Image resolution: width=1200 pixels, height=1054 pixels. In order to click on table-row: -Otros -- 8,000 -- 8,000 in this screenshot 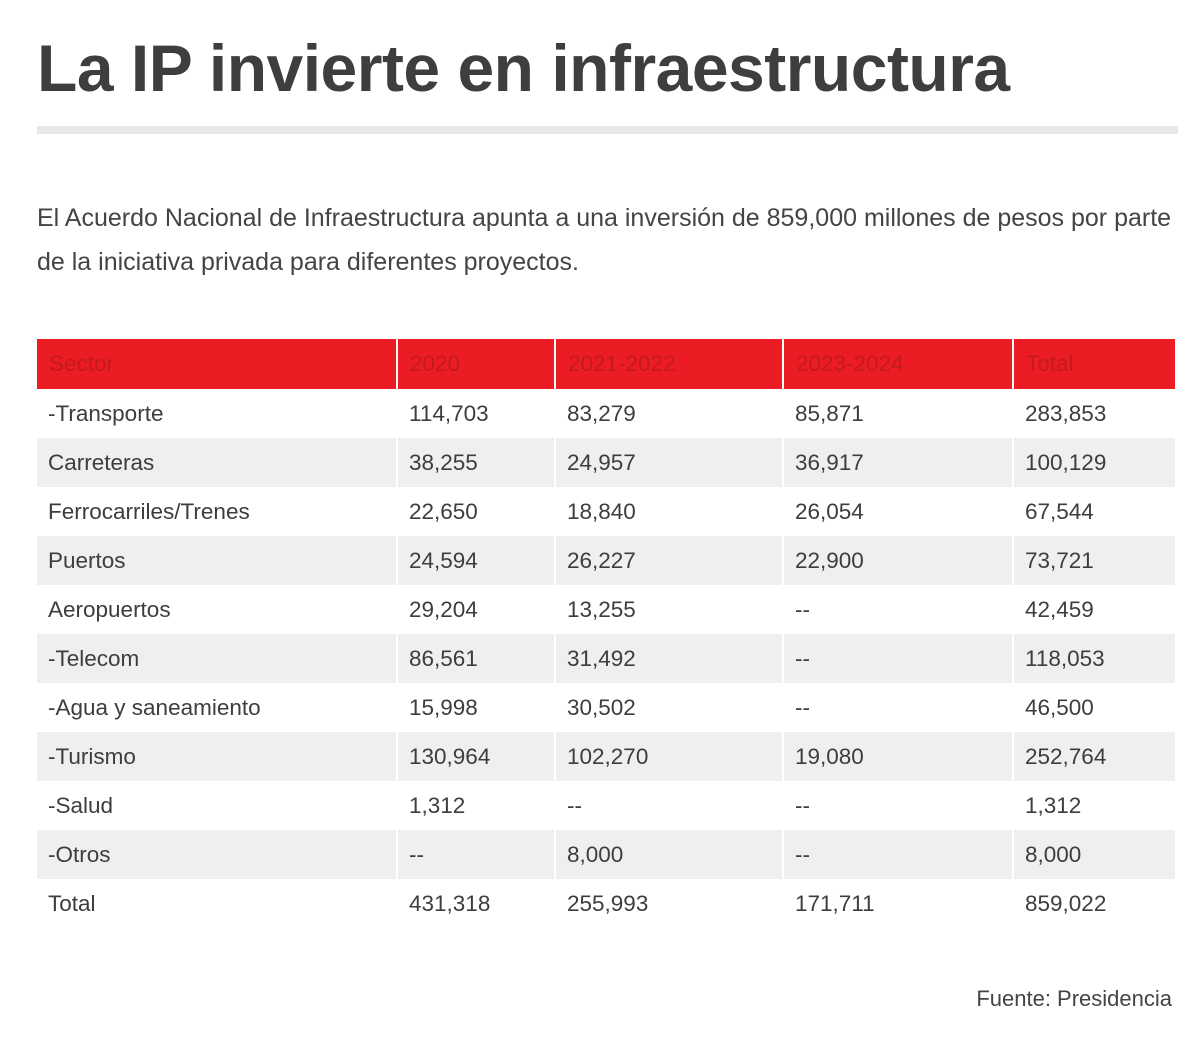, I will do `click(606, 854)`.